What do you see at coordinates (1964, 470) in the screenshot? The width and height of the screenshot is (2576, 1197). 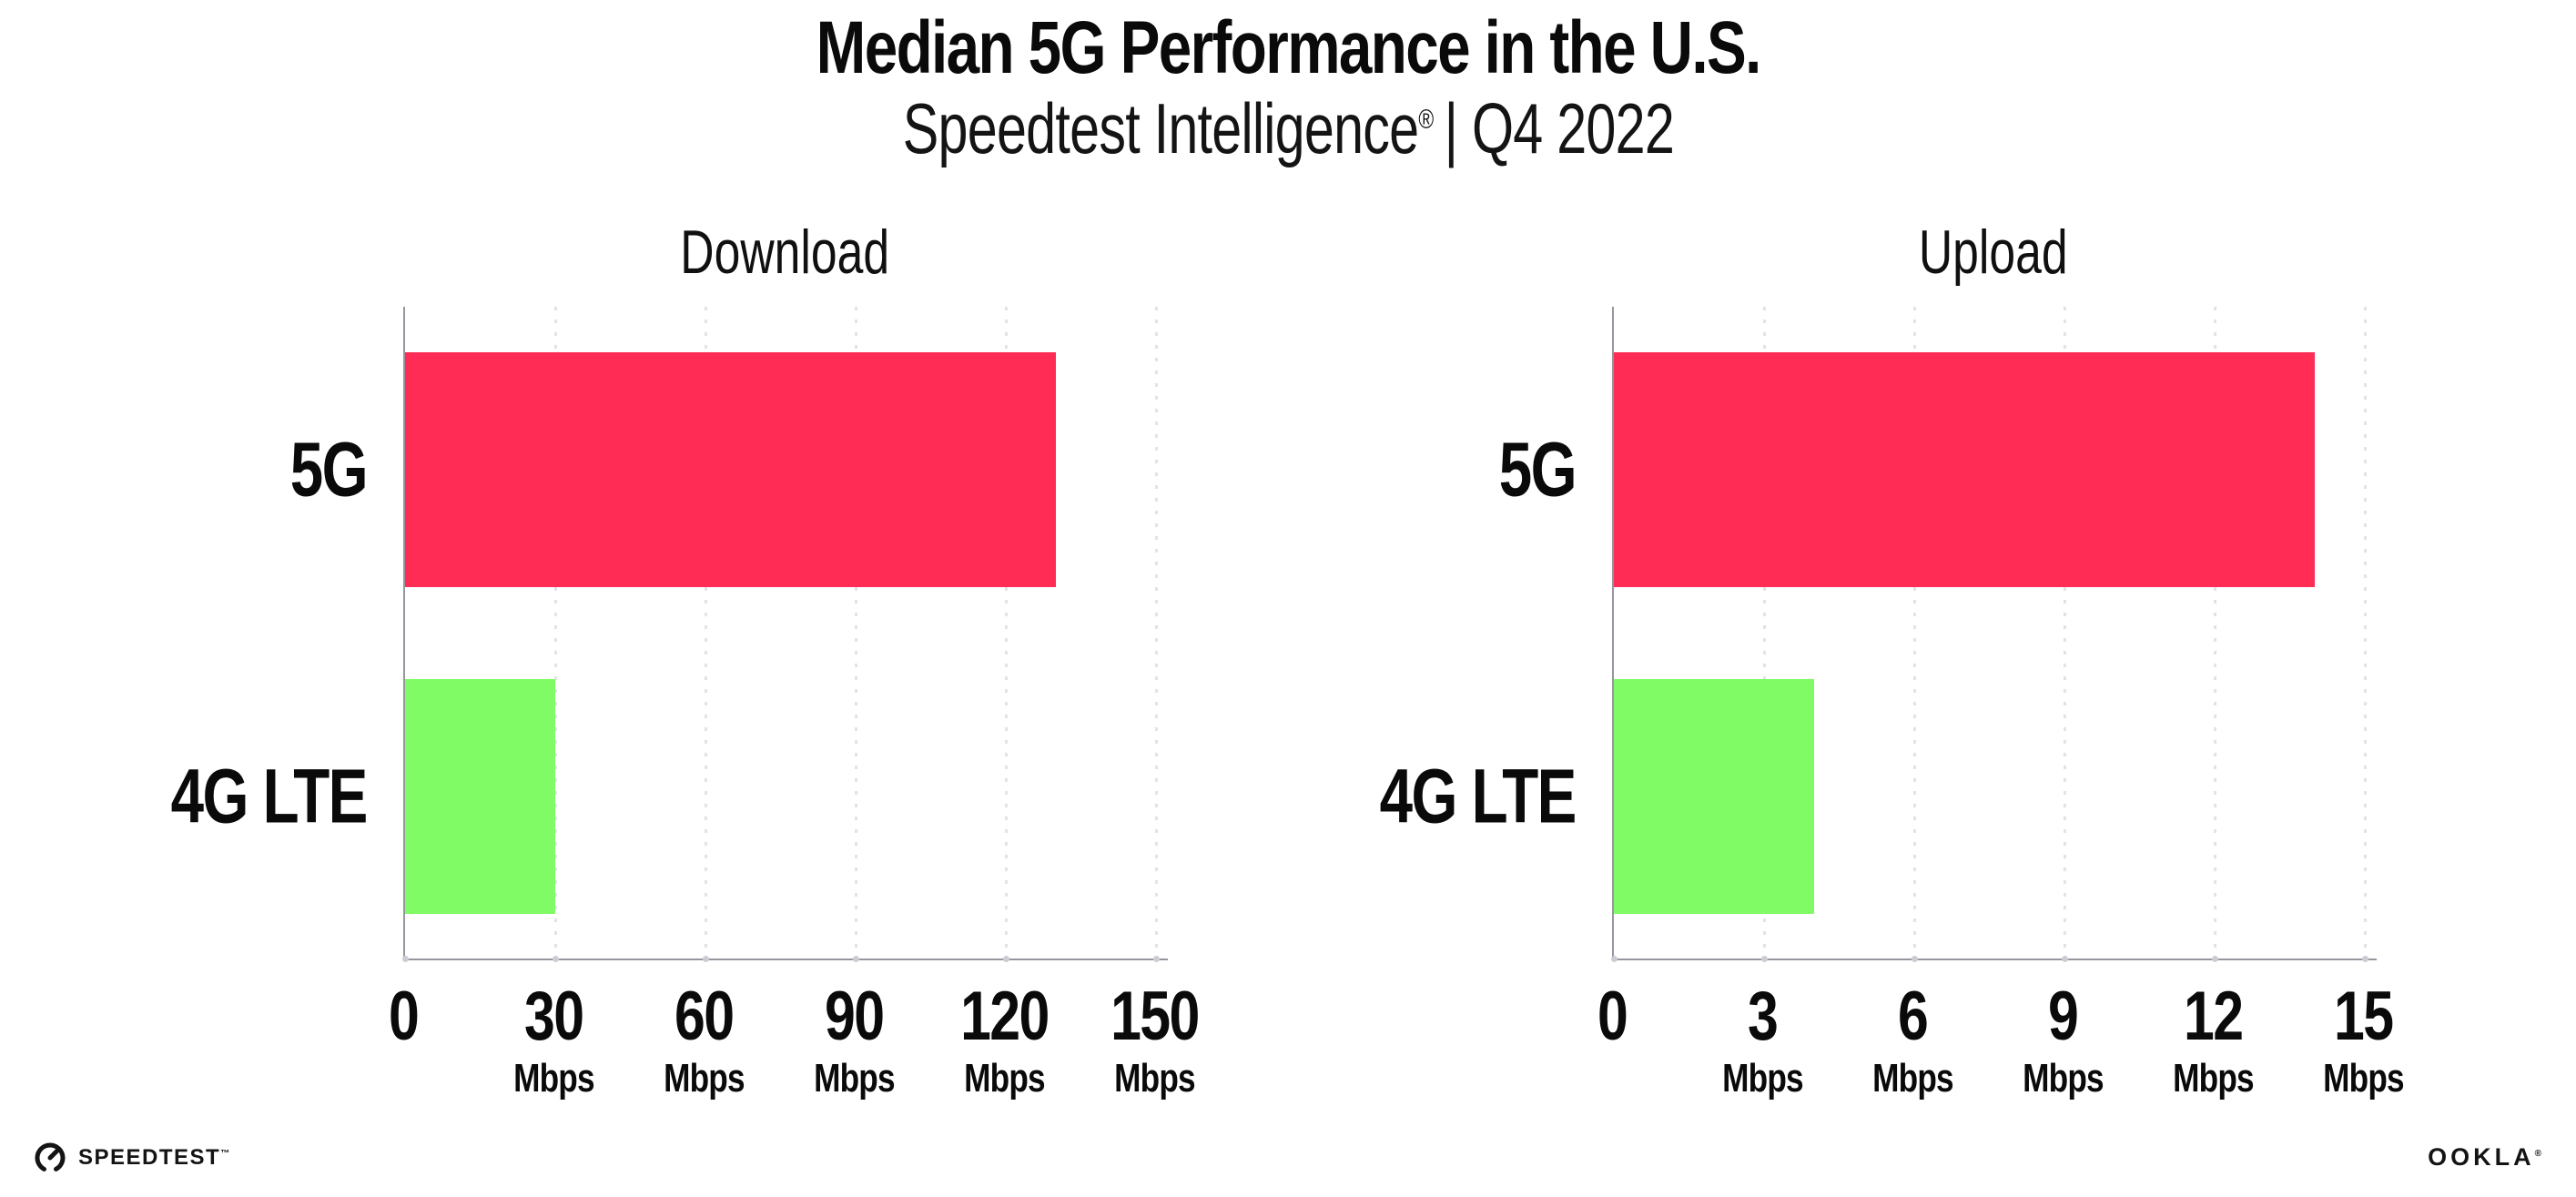 I see `bar-5g-upload` at bounding box center [1964, 470].